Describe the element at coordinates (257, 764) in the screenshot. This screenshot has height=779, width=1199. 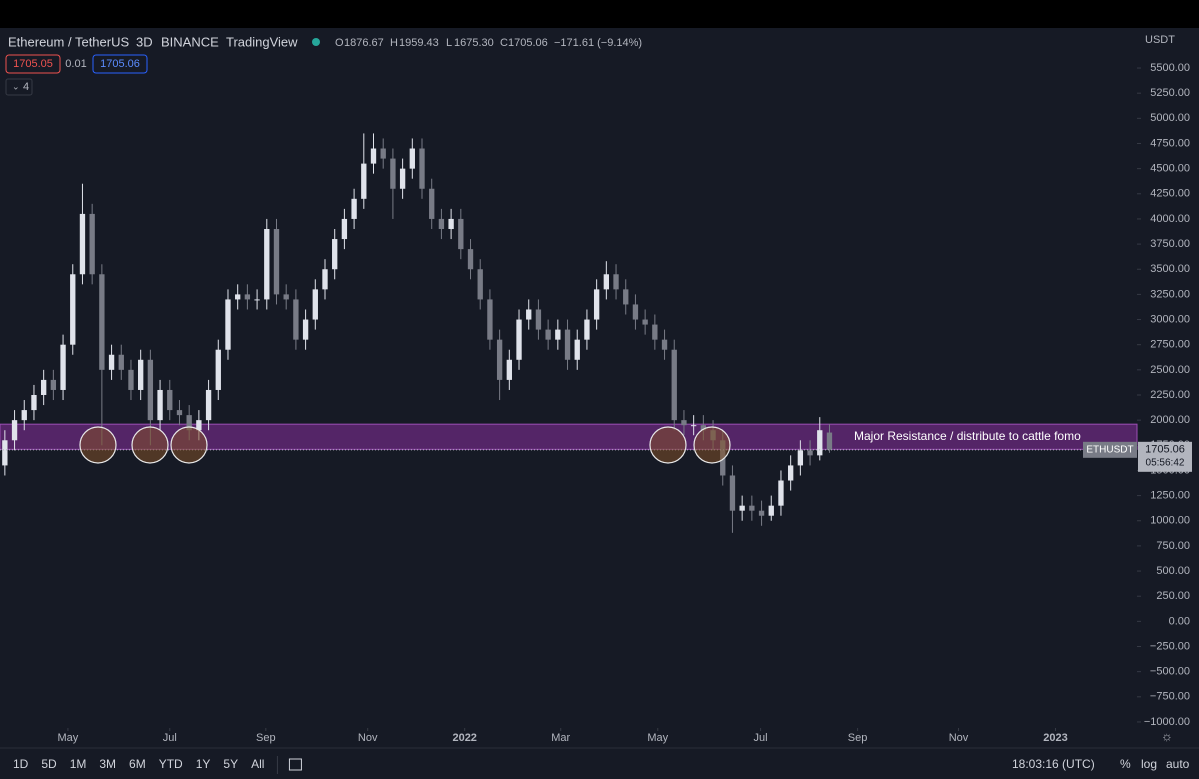
I see `range-button: All` at that location.